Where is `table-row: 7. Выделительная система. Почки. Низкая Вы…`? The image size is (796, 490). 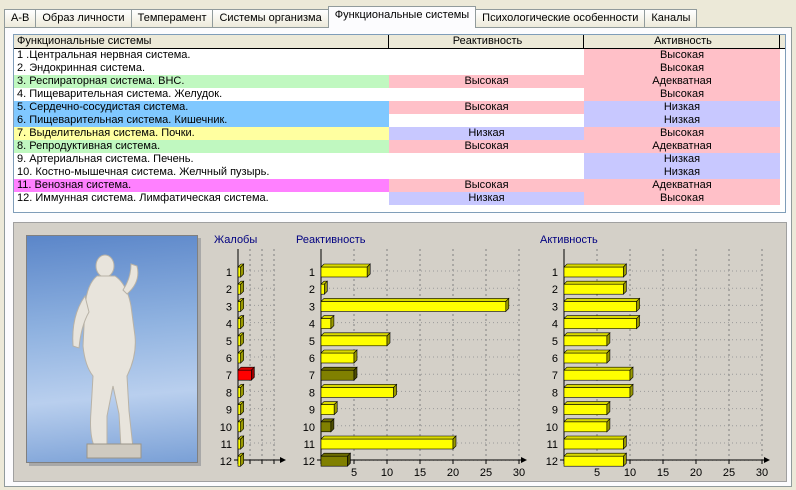 table-row: 7. Выделительная система. Почки. Низкая Вы… is located at coordinates (399, 133).